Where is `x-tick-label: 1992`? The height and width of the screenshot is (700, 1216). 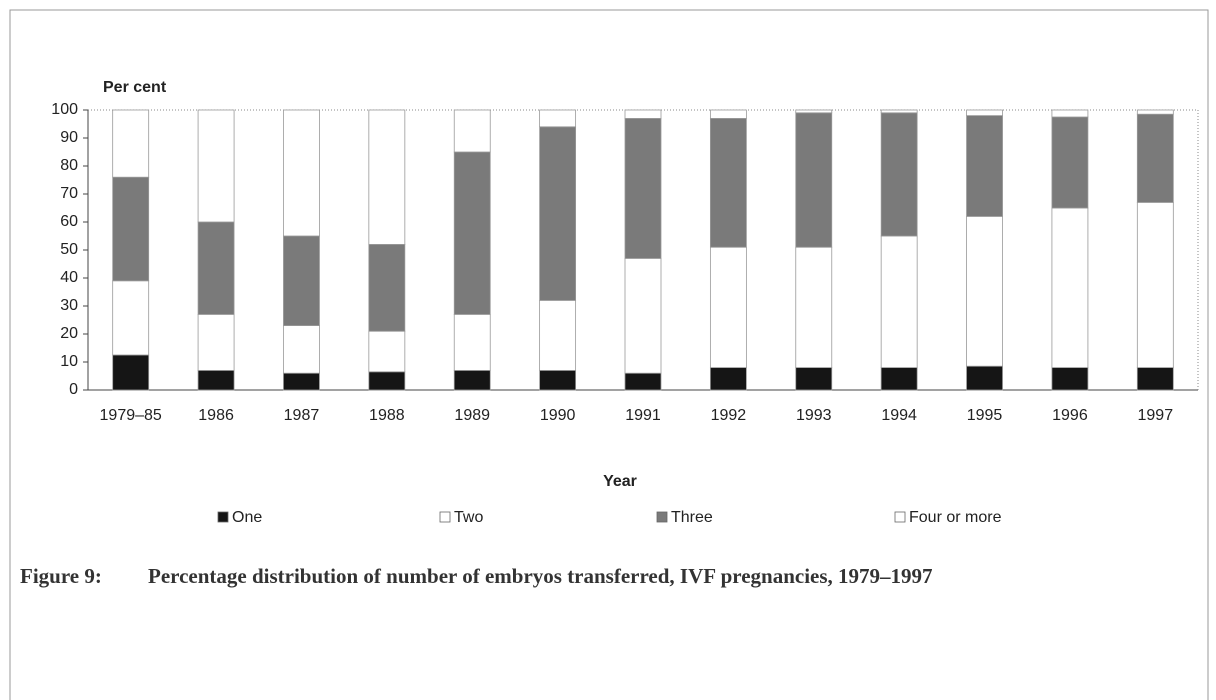 x-tick-label: 1992 is located at coordinates (729, 415).